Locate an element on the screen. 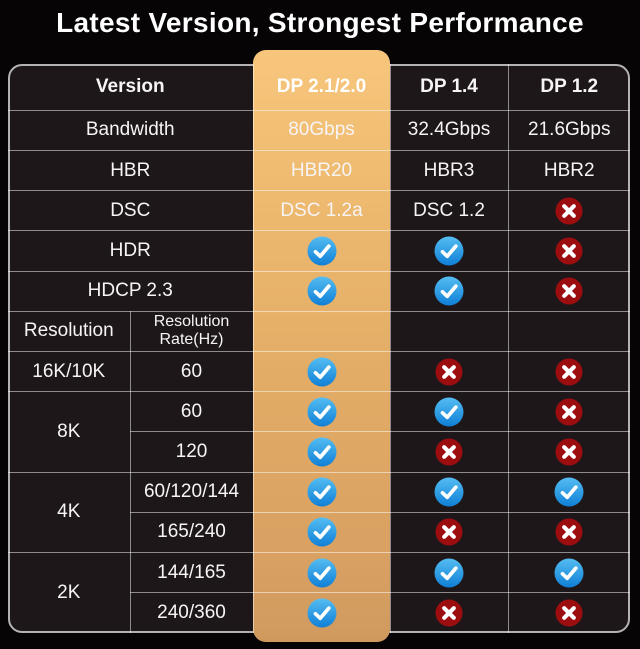  dp14-value: 32.4Gbps is located at coordinates (449, 130).